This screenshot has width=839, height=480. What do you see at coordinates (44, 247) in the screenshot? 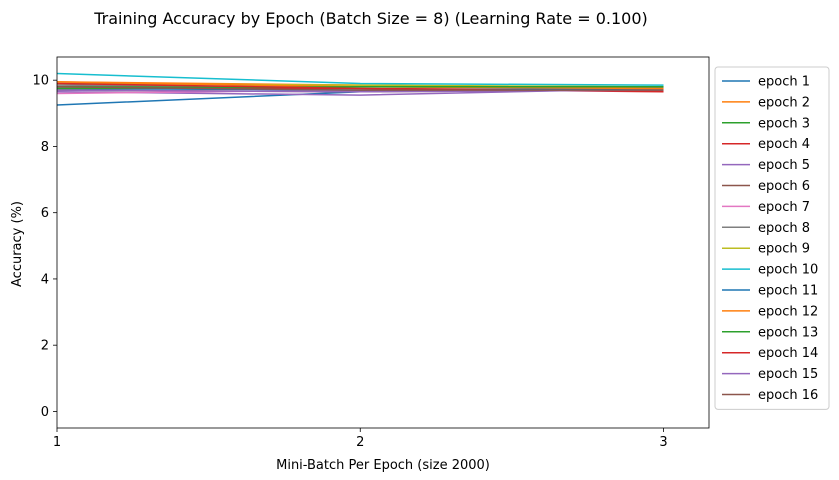
I see `y-axis-ticks: 0 2 4 6 8 10` at bounding box center [44, 247].